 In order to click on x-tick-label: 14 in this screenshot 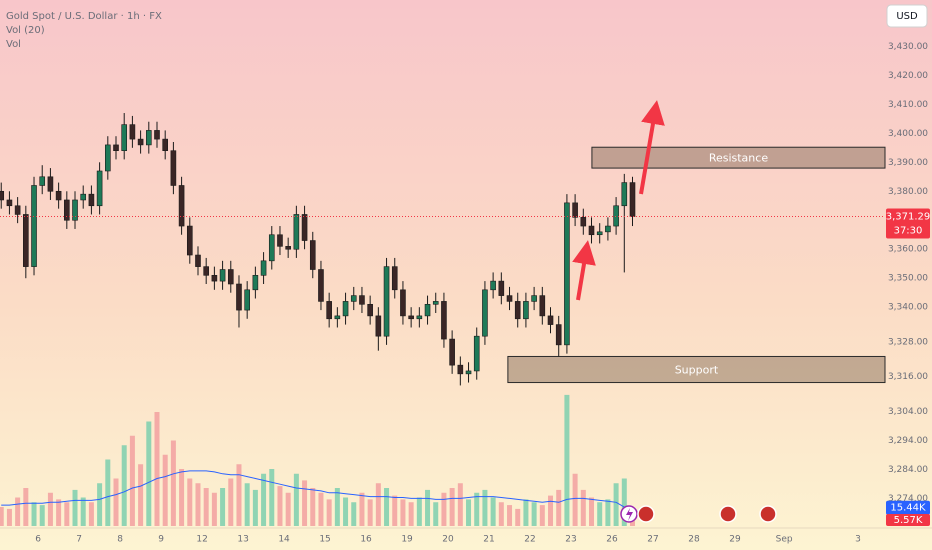, I will do `click(284, 540)`.